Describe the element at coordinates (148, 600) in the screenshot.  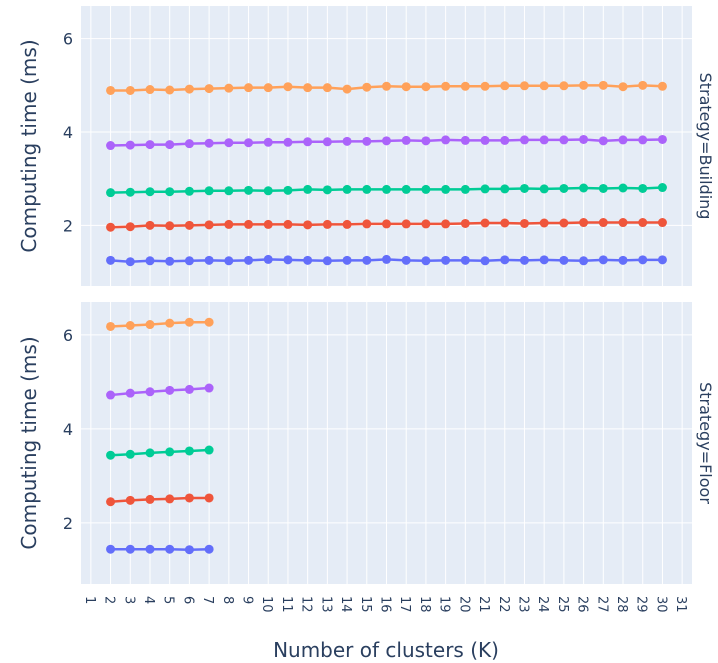
I see `x-tick-label: 4` at that location.